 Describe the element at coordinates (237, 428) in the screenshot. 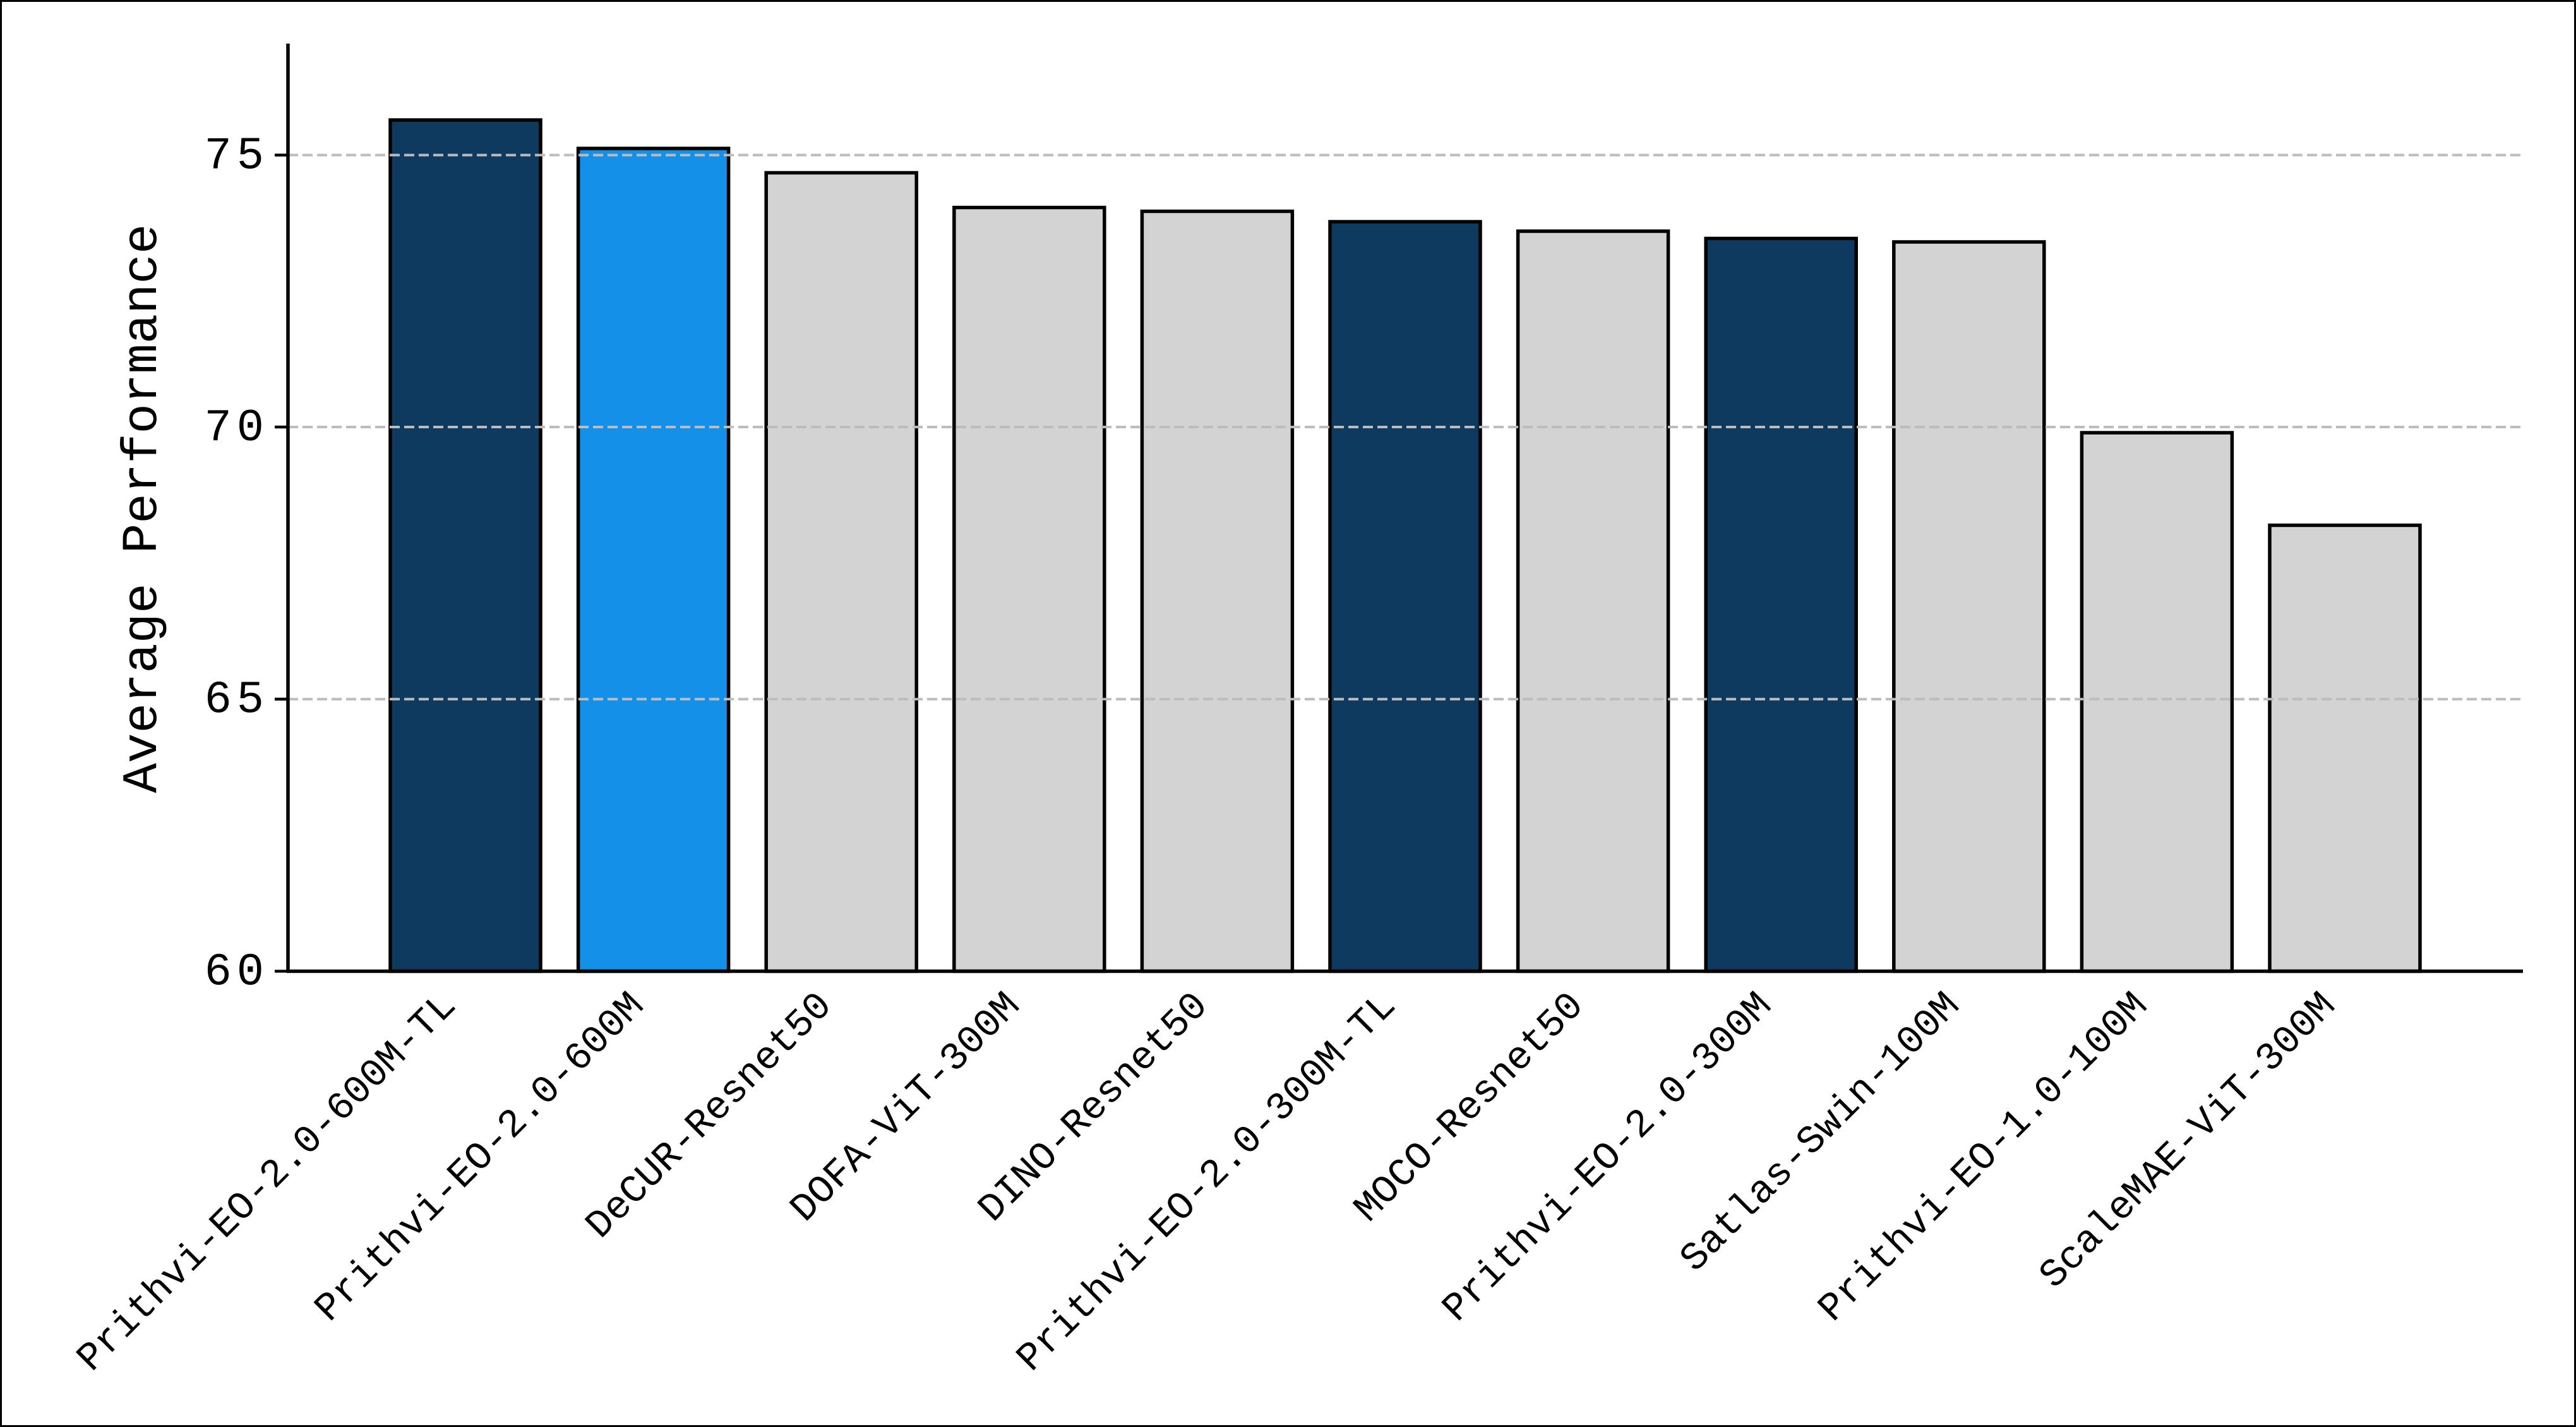

I see `svg-text: 70` at that location.